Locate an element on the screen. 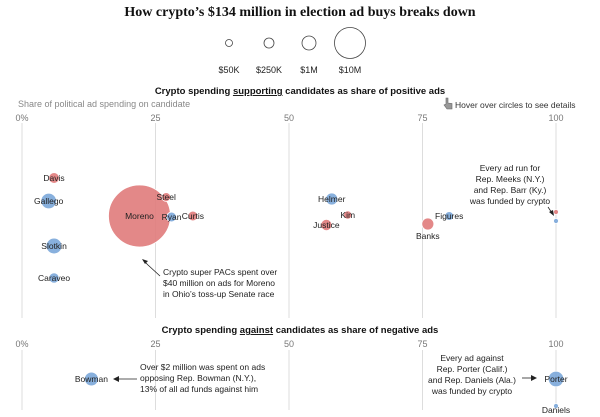 The width and height of the screenshot is (600, 417). annotation-meeks-line-1: Every ad run for is located at coordinates (510, 168).